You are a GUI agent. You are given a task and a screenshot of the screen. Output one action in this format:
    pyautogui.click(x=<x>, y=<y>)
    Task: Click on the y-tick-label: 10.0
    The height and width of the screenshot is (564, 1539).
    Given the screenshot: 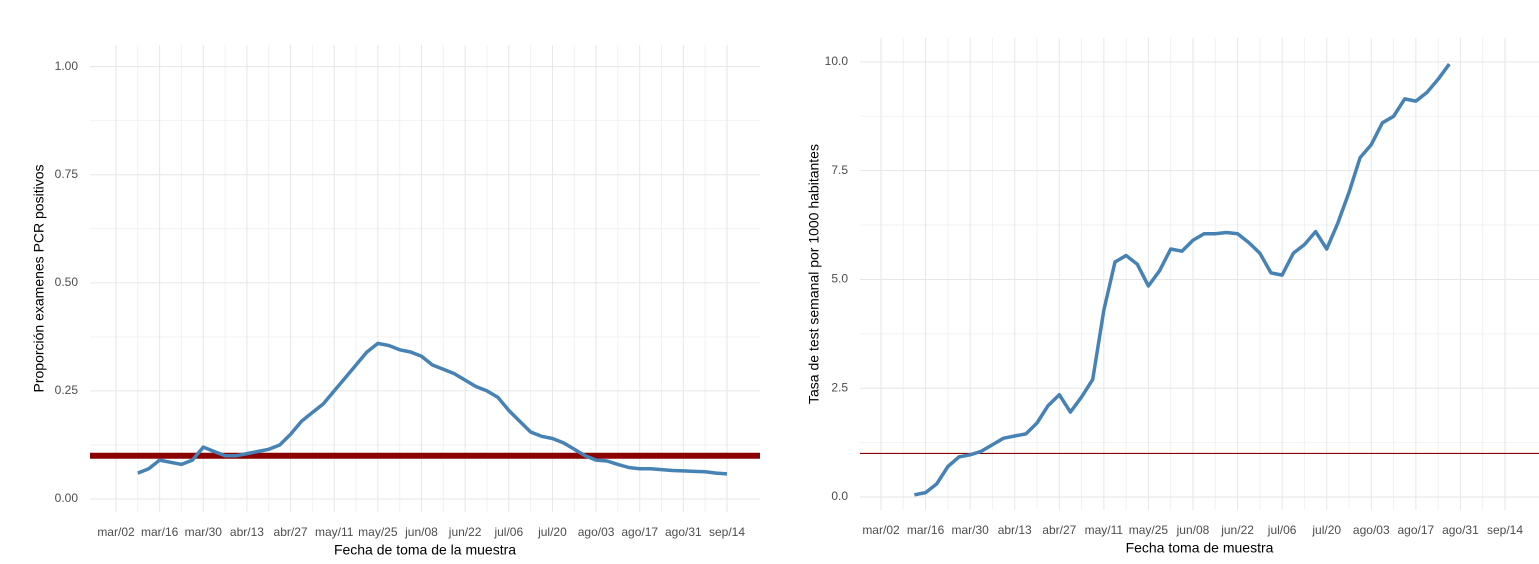 What is the action you would take?
    pyautogui.click(x=837, y=61)
    